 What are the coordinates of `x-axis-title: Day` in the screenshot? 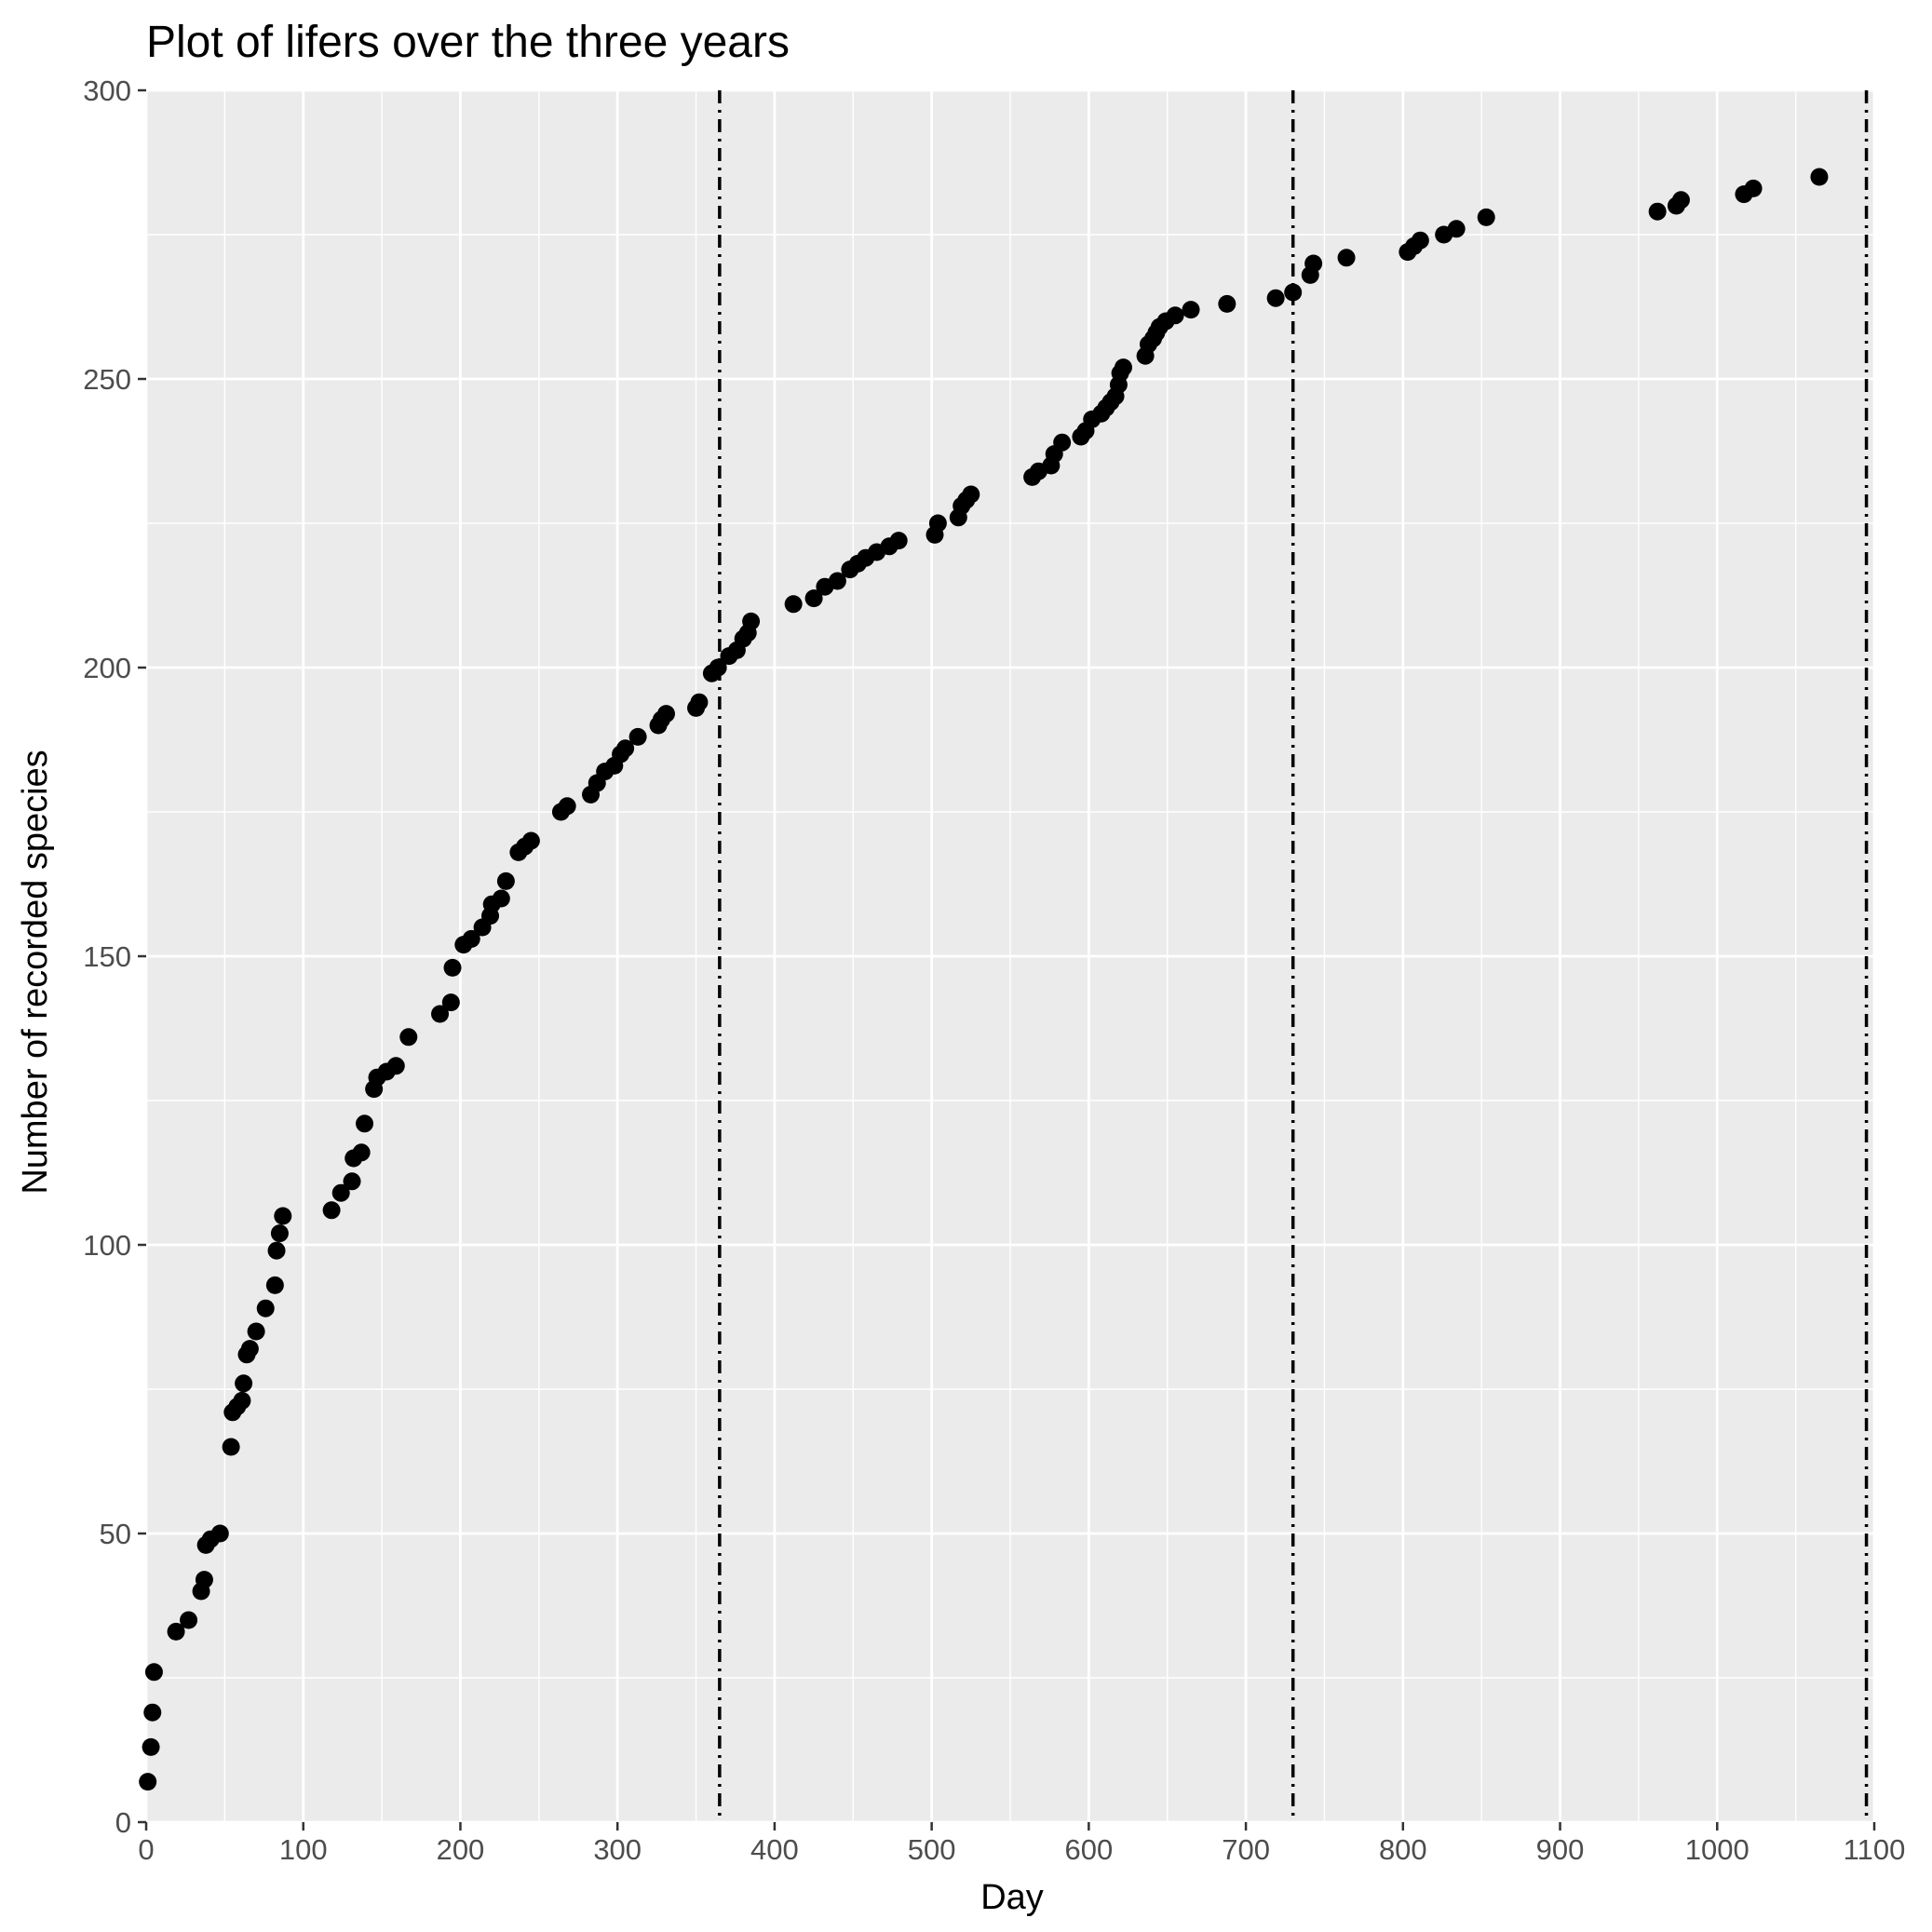 It's located at (1012, 1897).